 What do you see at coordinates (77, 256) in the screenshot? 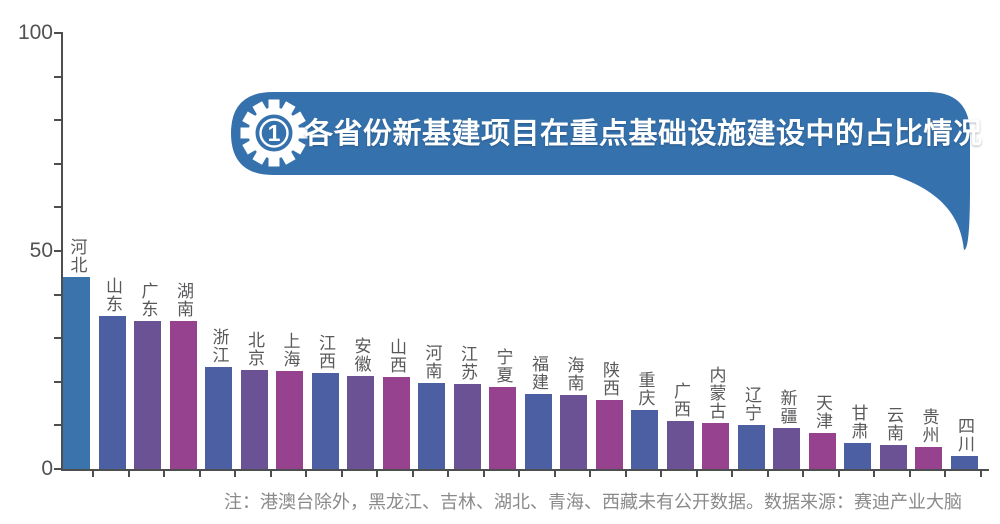
I see `bar-label: 河北` at bounding box center [77, 256].